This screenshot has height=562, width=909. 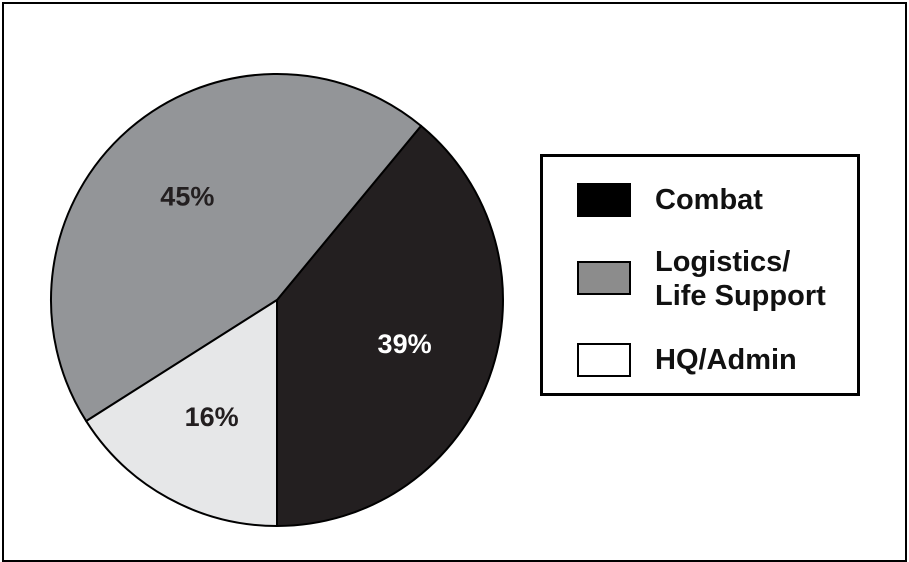 I want to click on pie-slice-hq-admin, so click(x=181, y=413).